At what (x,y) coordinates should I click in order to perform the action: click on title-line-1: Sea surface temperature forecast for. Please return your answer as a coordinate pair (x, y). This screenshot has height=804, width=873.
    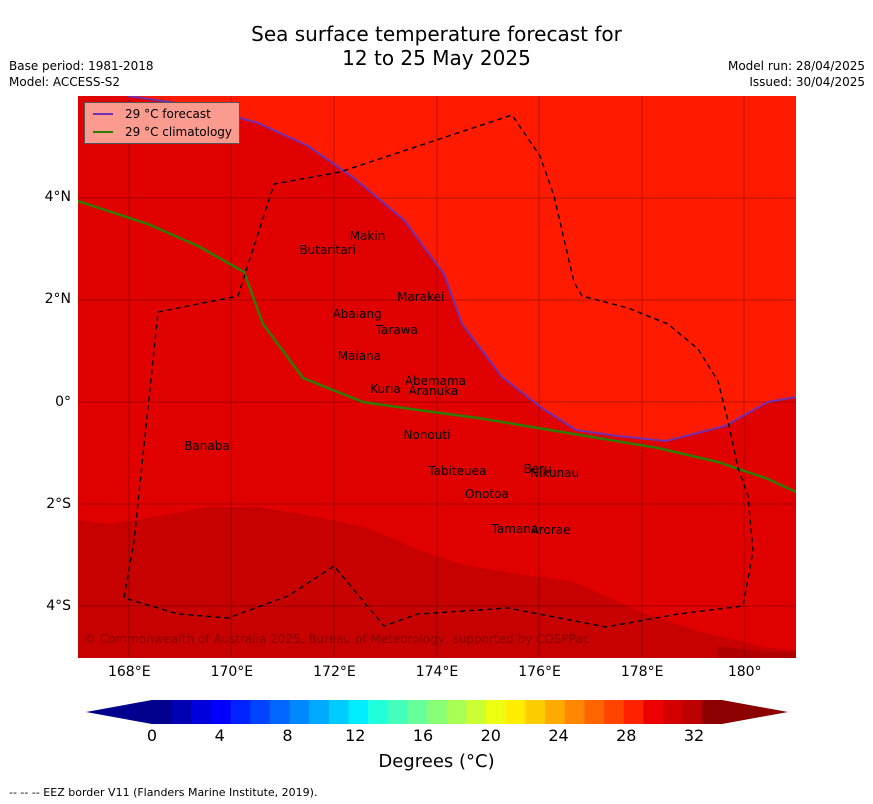
    Looking at the image, I should click on (436, 34).